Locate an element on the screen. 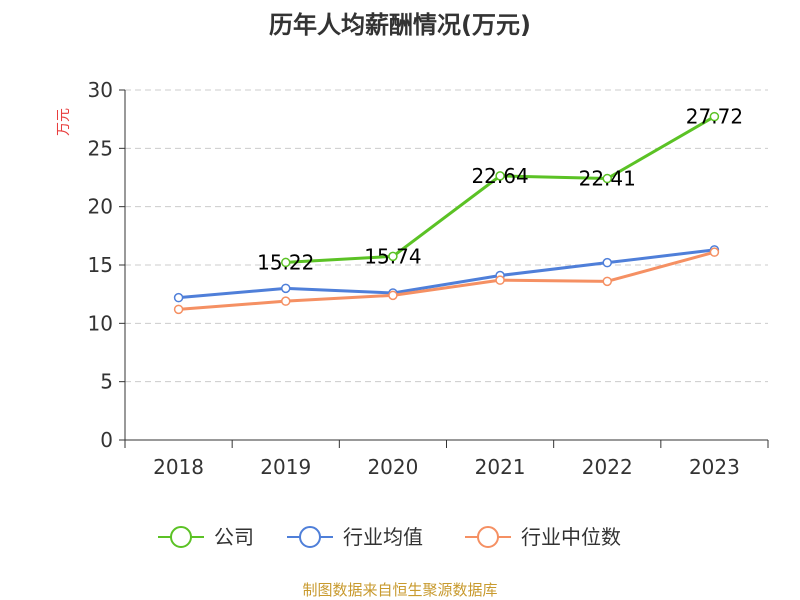 The width and height of the screenshot is (800, 600). y-tick-label: 0 is located at coordinates (106, 440).